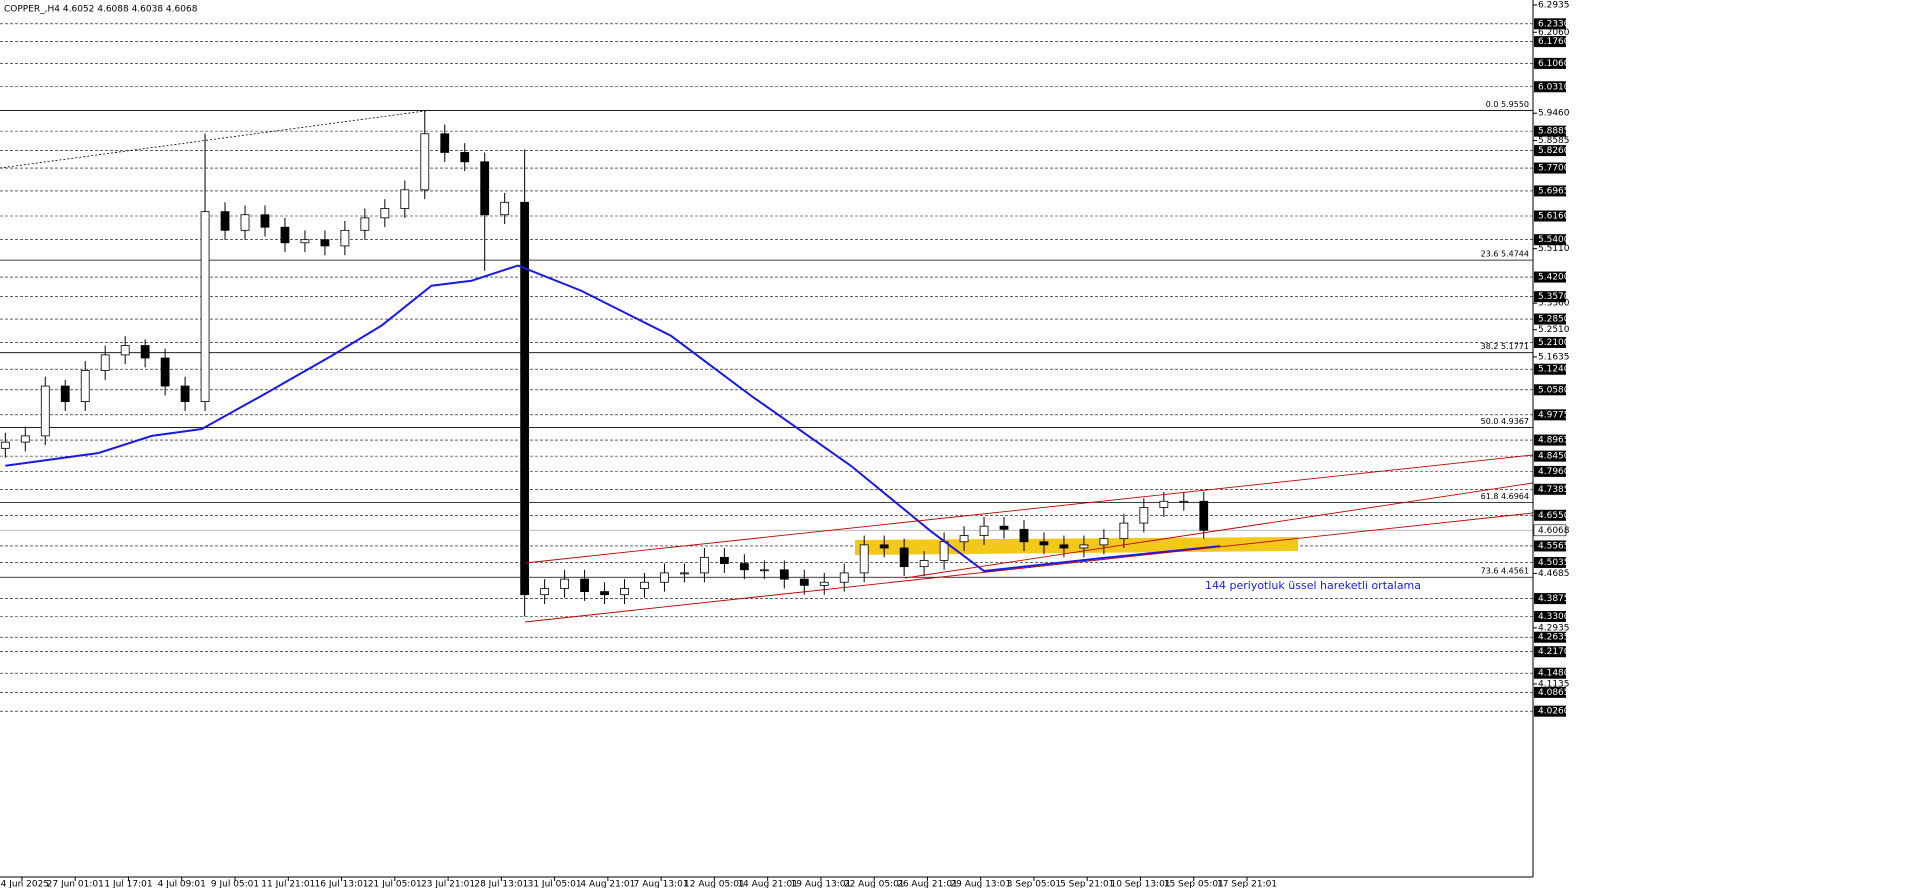  What do you see at coordinates (1554, 638) in the screenshot?
I see `level-label: 4.2635` at bounding box center [1554, 638].